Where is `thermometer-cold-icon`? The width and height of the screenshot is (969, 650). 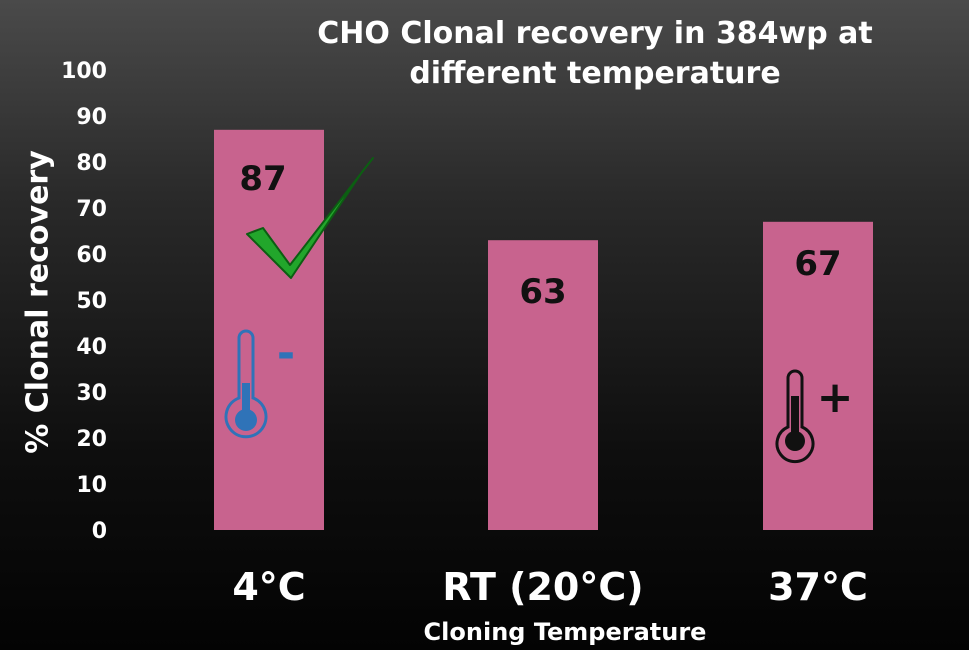
thermometer-cold-icon is located at coordinates (246, 384).